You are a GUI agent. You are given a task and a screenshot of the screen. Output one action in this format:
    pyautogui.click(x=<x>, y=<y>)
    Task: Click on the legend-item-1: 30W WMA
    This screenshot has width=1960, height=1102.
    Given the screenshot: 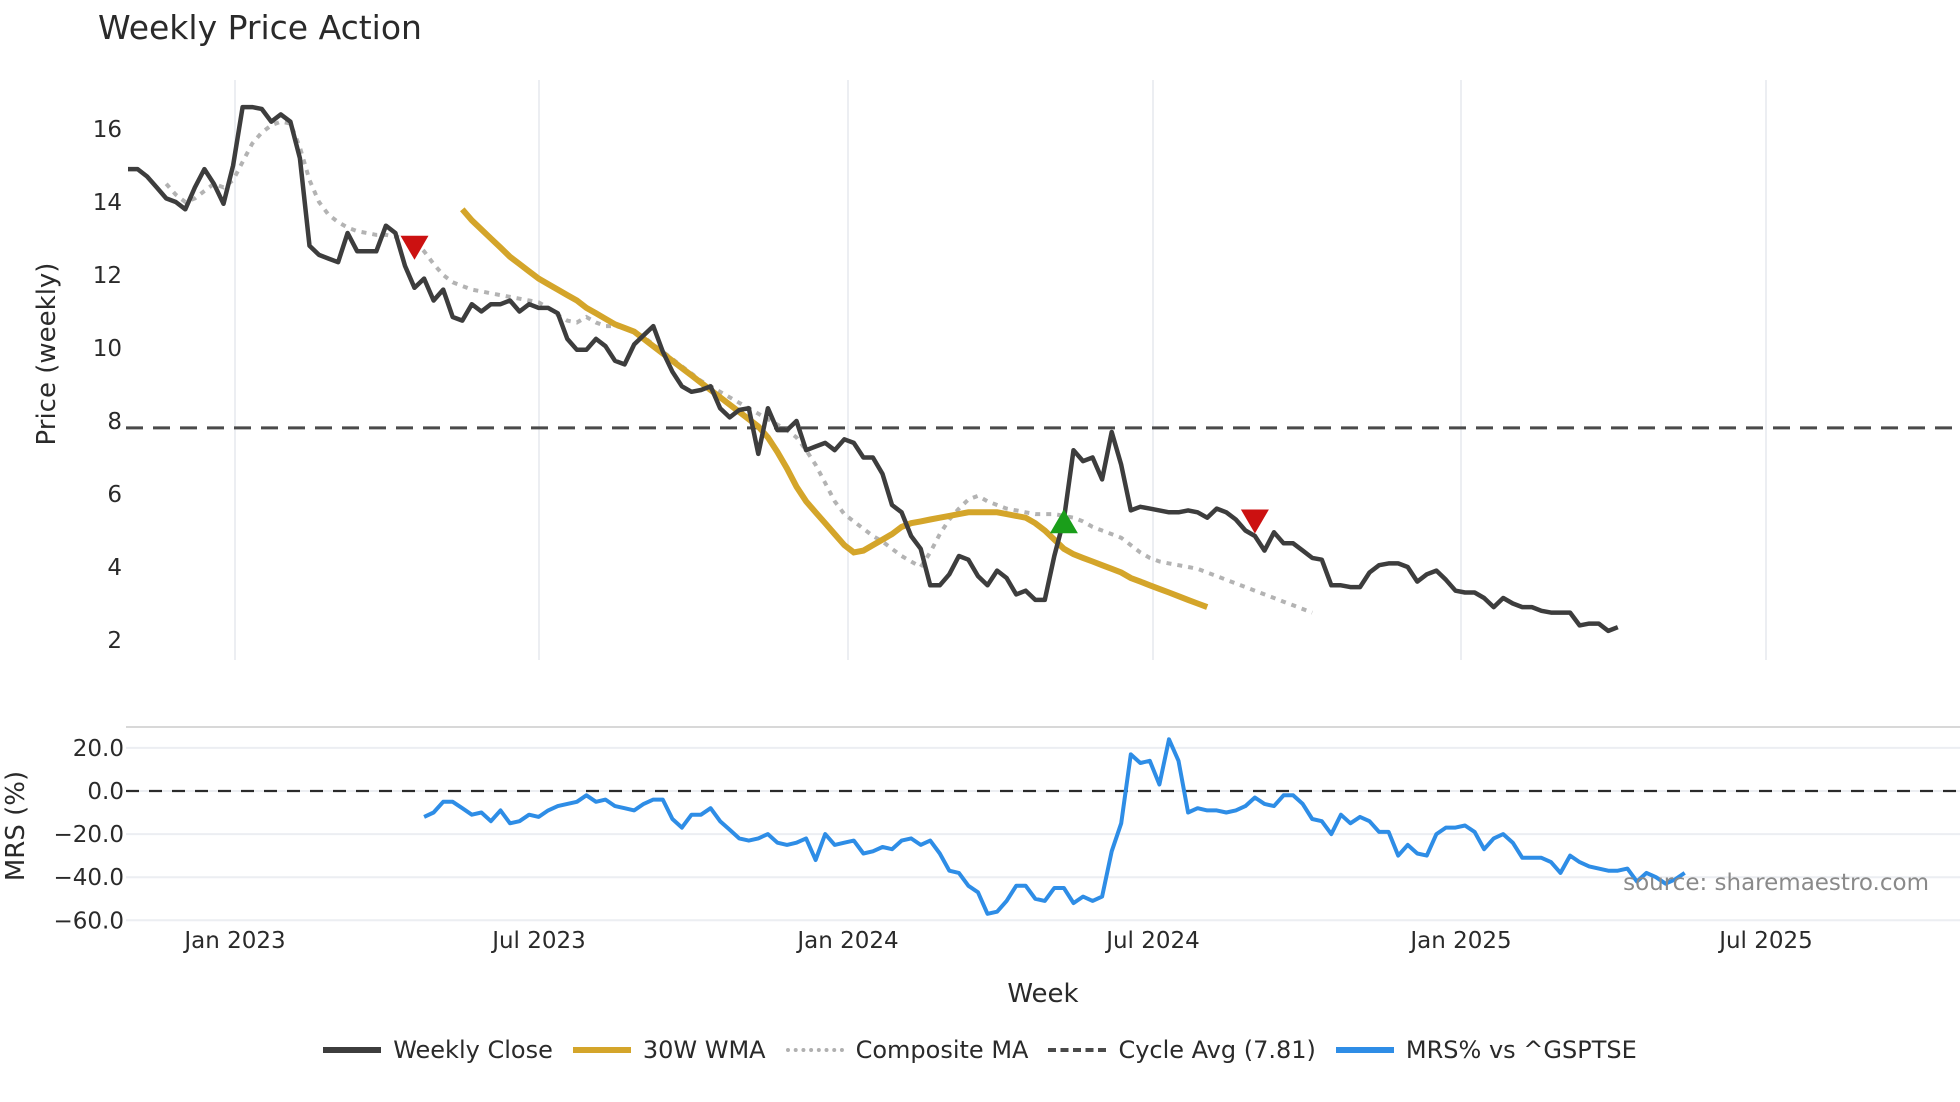 What is the action you would take?
    pyautogui.click(x=669, y=1050)
    